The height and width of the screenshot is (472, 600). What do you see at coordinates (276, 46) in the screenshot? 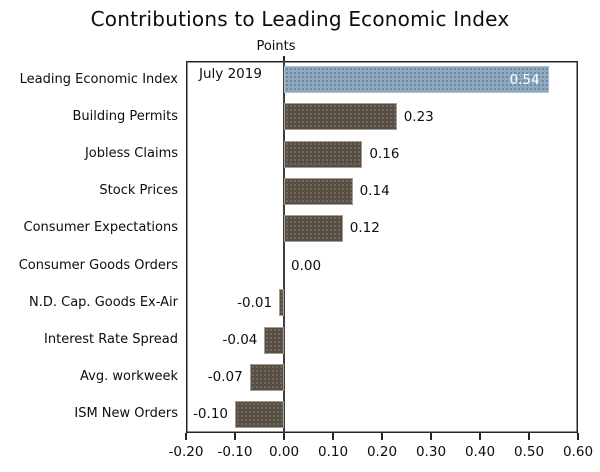
I see `x-axis-title: Points` at bounding box center [276, 46].